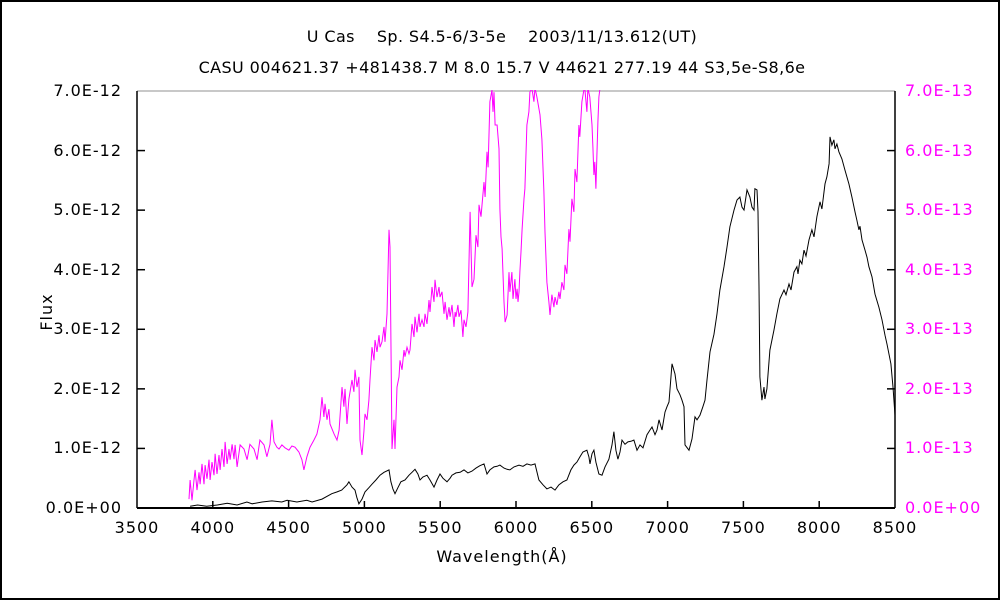 This screenshot has height=600, width=1000. Describe the element at coordinates (213, 527) in the screenshot. I see `x-tick-label: 4000` at that location.